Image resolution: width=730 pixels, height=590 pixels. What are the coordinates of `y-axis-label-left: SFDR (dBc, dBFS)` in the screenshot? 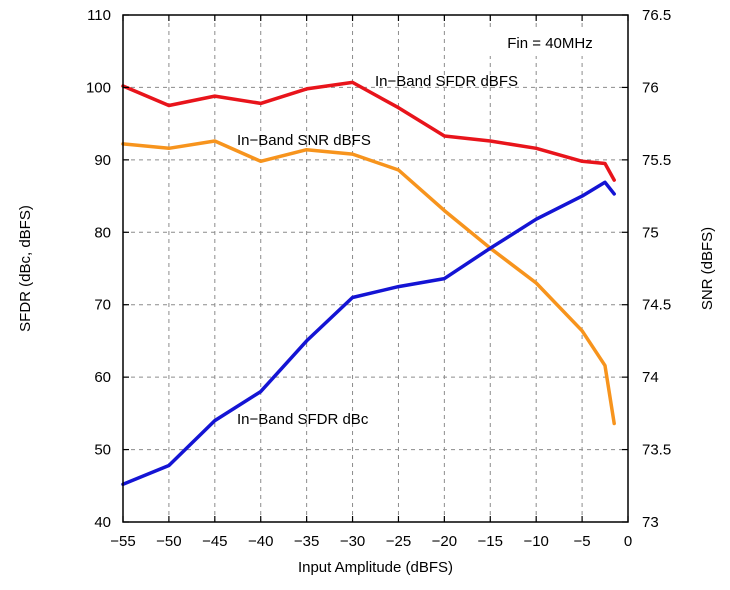 It's located at (25, 268).